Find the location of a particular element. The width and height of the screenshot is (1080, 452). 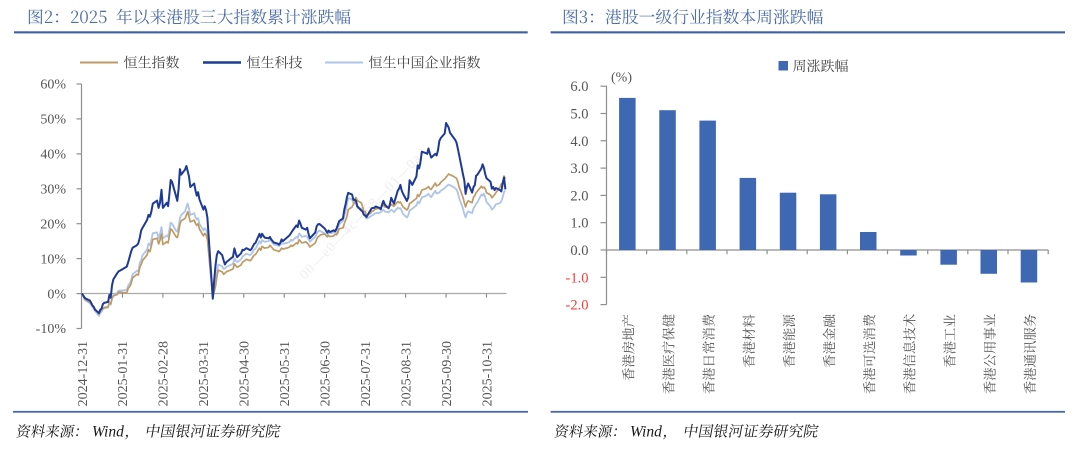

svg-text: 2025-07-31 is located at coordinates (366, 373).